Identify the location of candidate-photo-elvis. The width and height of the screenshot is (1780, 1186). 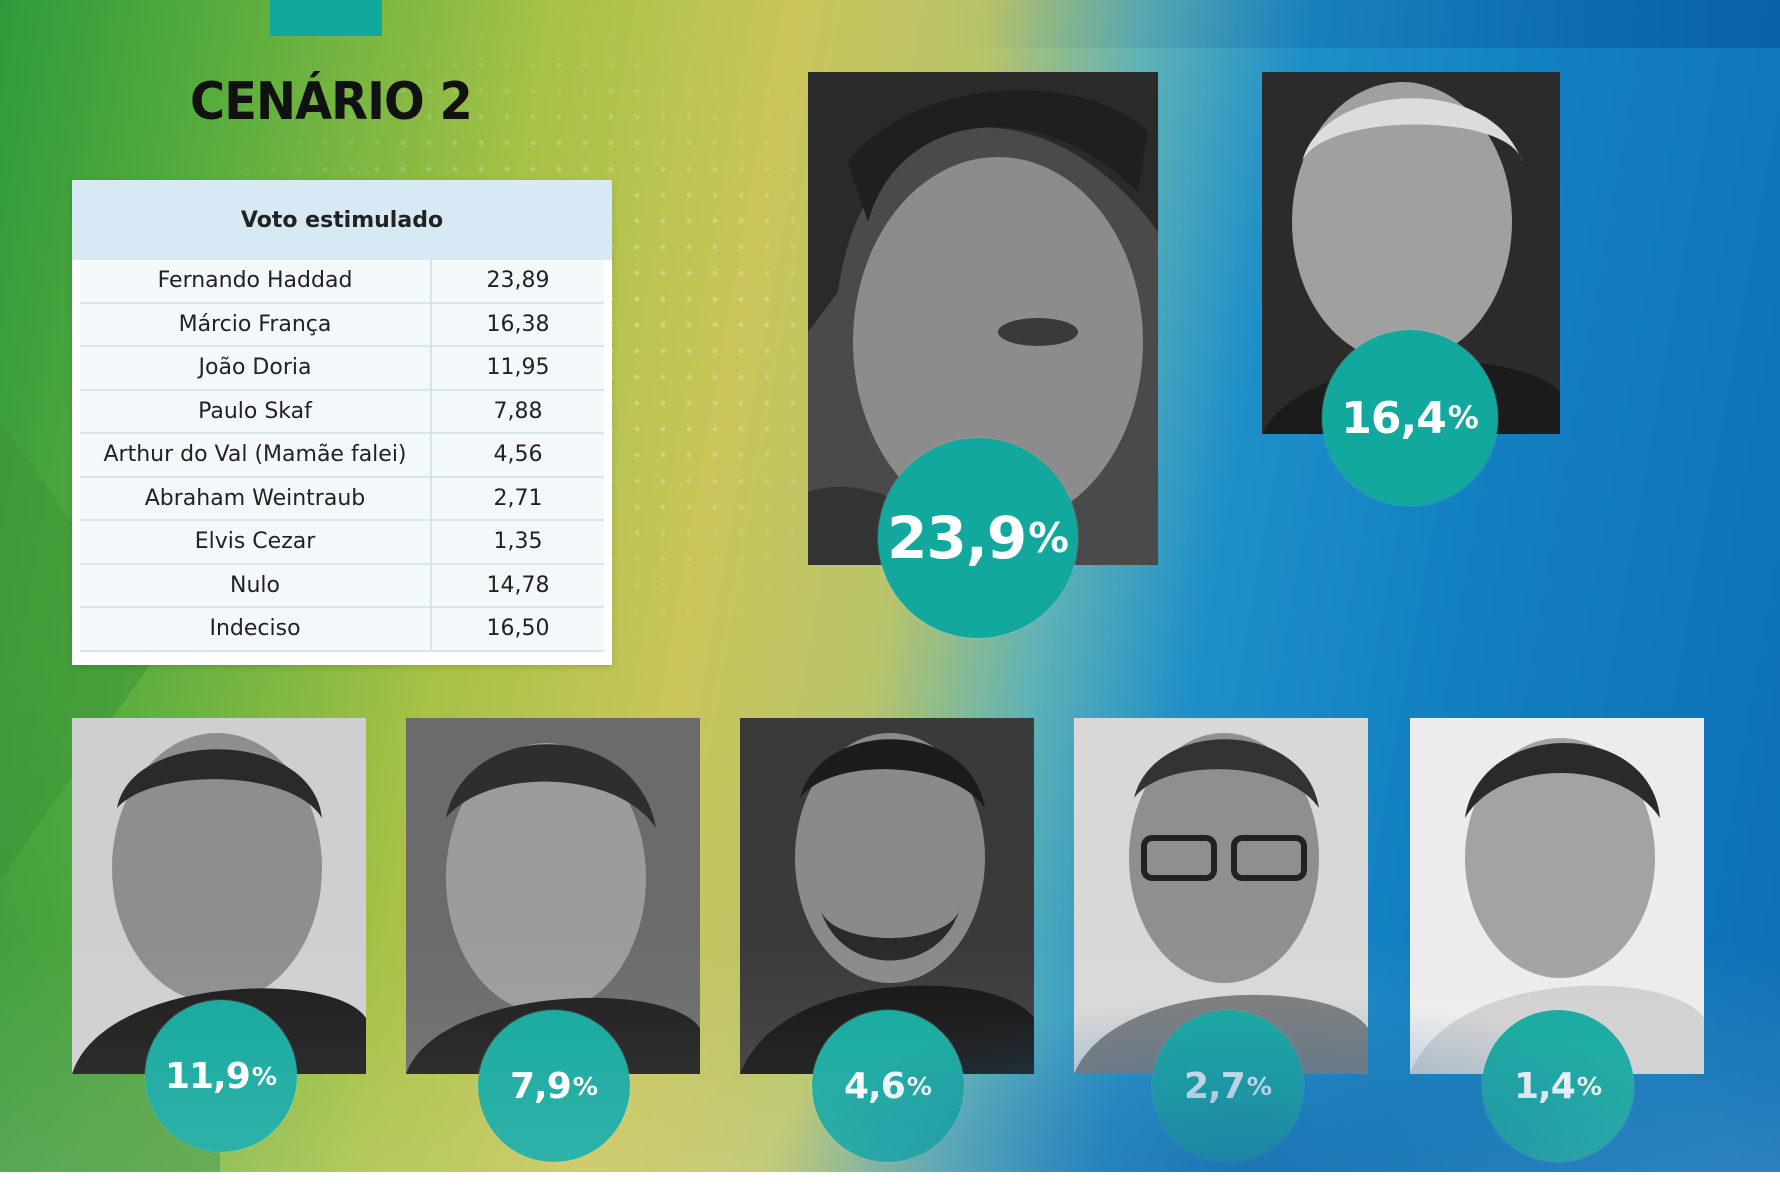
(1557, 896).